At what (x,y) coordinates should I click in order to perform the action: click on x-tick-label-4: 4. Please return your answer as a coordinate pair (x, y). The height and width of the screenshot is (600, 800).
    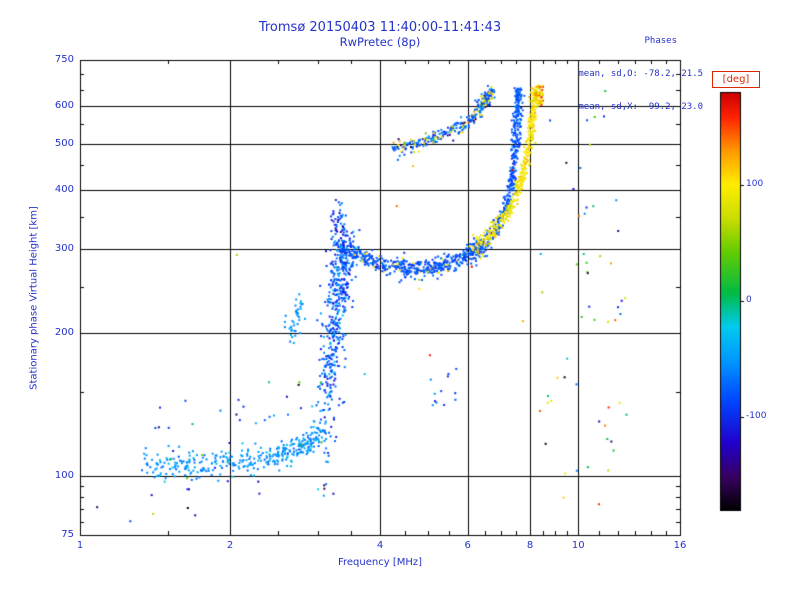
    Looking at the image, I should click on (380, 545).